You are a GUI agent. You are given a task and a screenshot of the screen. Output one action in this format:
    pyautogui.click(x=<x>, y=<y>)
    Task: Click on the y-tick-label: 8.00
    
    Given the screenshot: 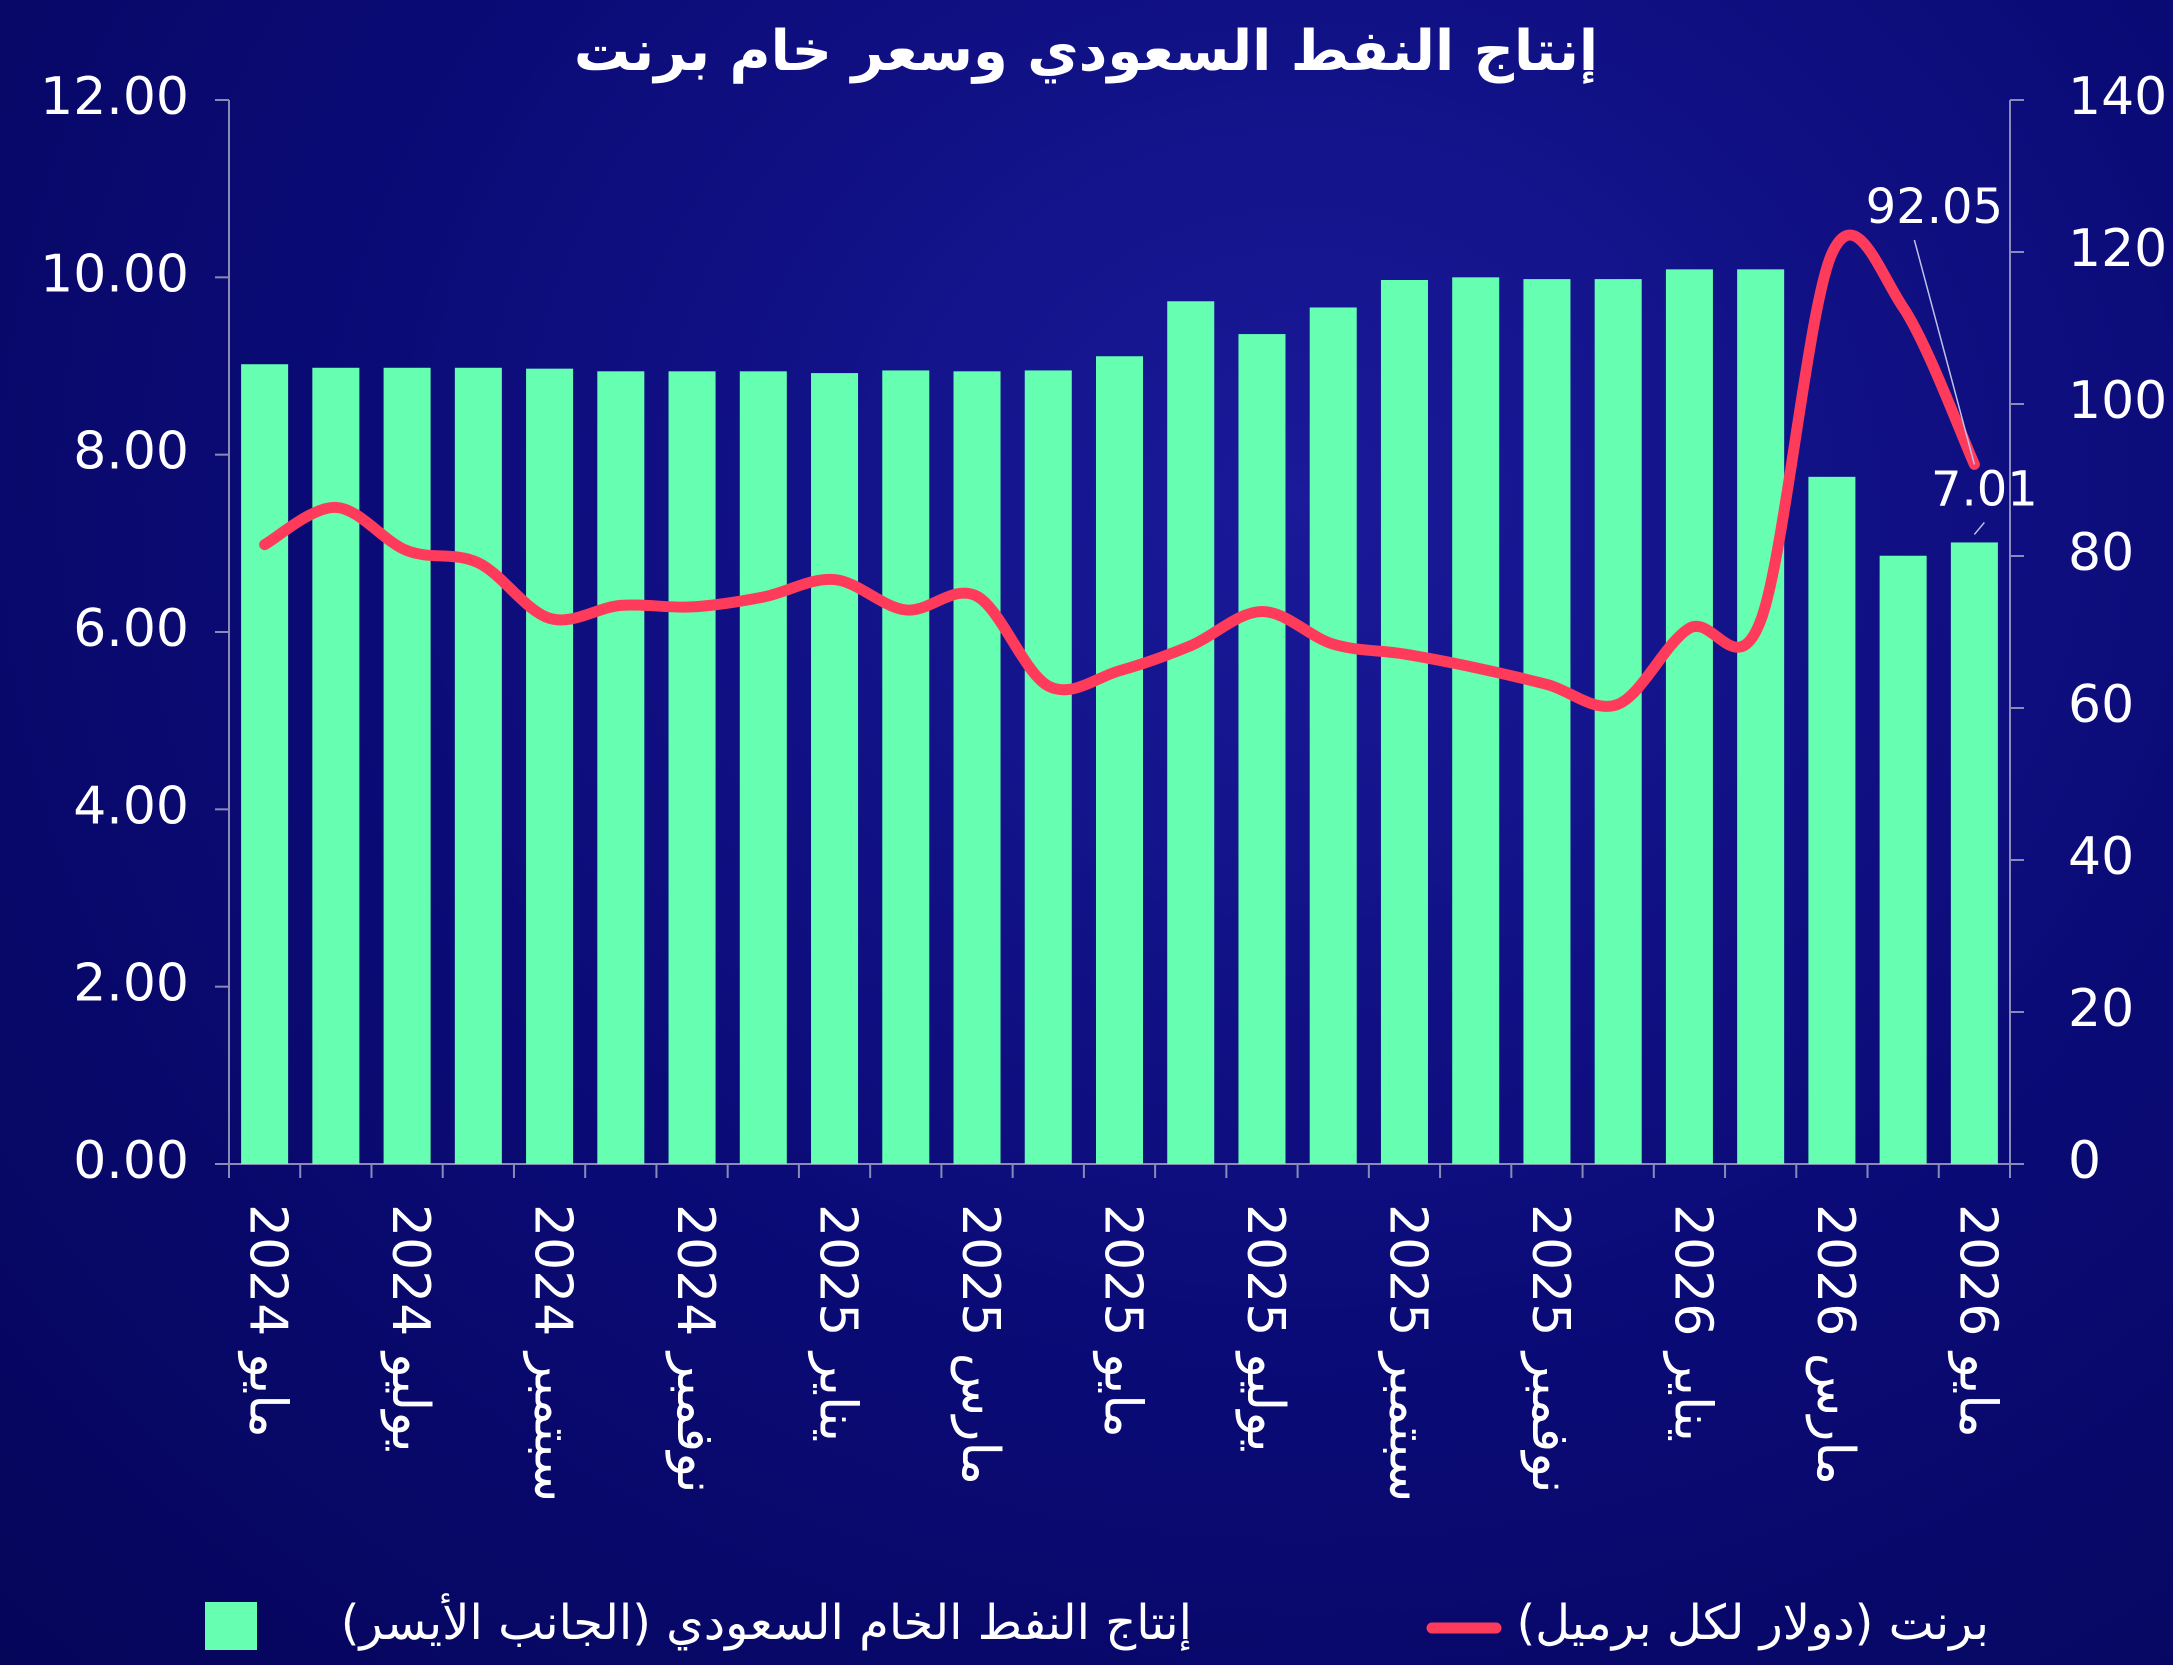 What is the action you would take?
    pyautogui.click(x=131, y=452)
    